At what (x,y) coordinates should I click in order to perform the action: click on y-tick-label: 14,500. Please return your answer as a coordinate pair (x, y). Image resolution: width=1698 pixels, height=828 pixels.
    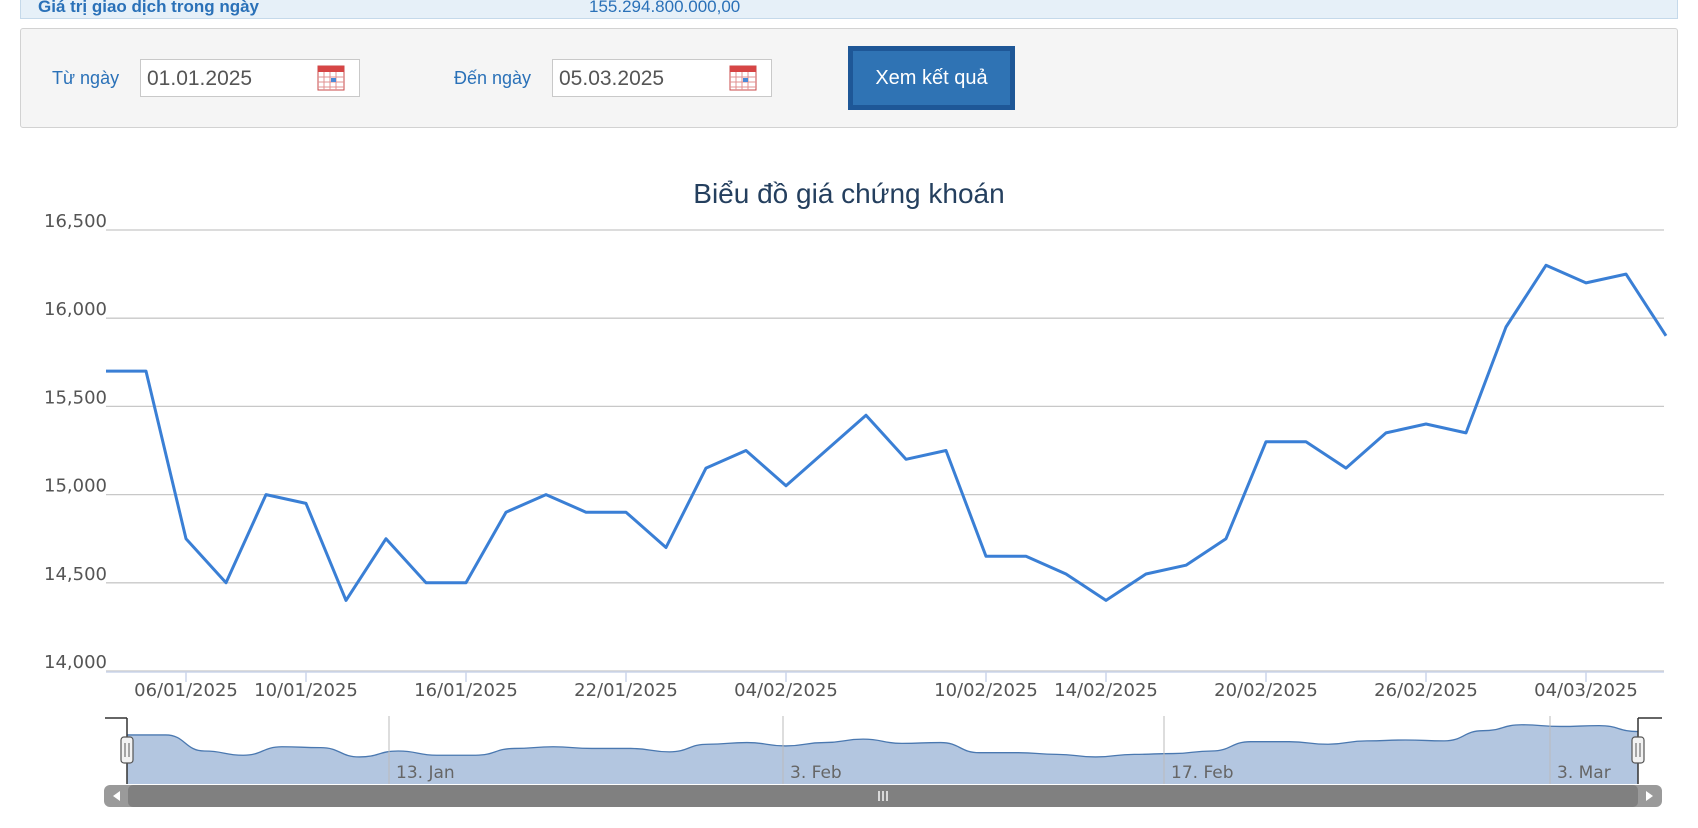
    Looking at the image, I should click on (75, 574).